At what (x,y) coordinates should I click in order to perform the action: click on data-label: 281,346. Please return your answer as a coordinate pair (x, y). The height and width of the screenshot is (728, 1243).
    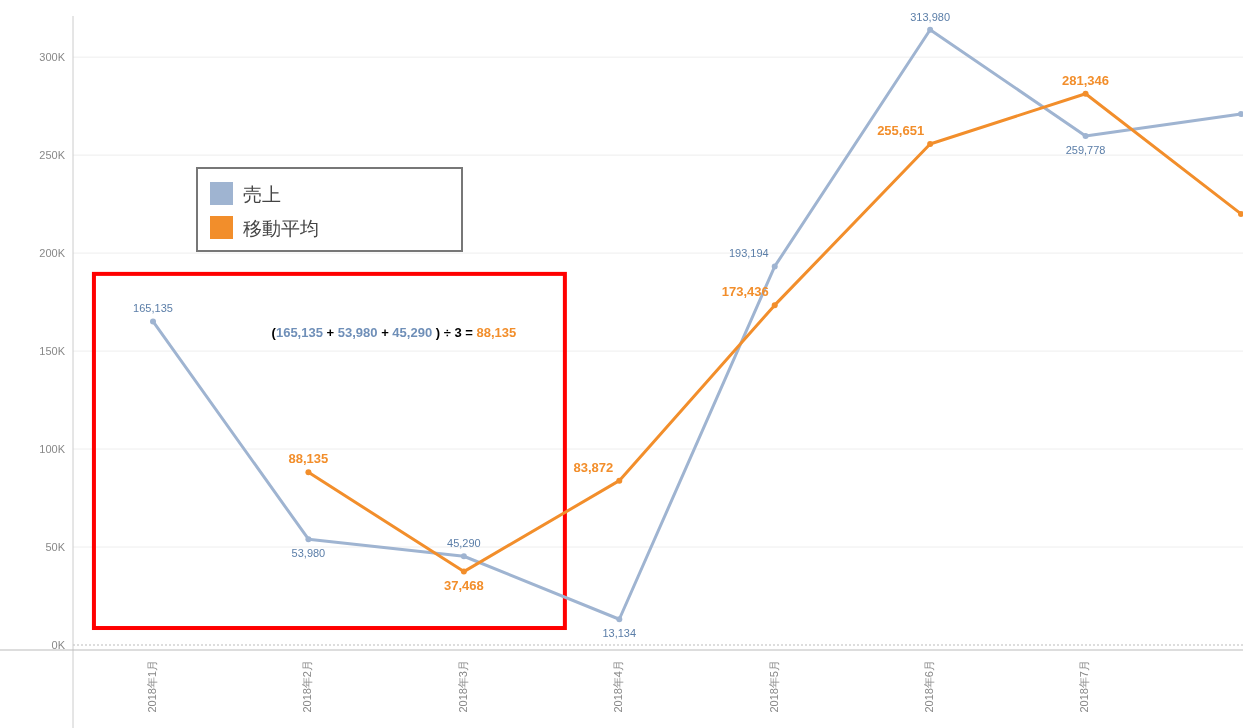
    Looking at the image, I should click on (1086, 80).